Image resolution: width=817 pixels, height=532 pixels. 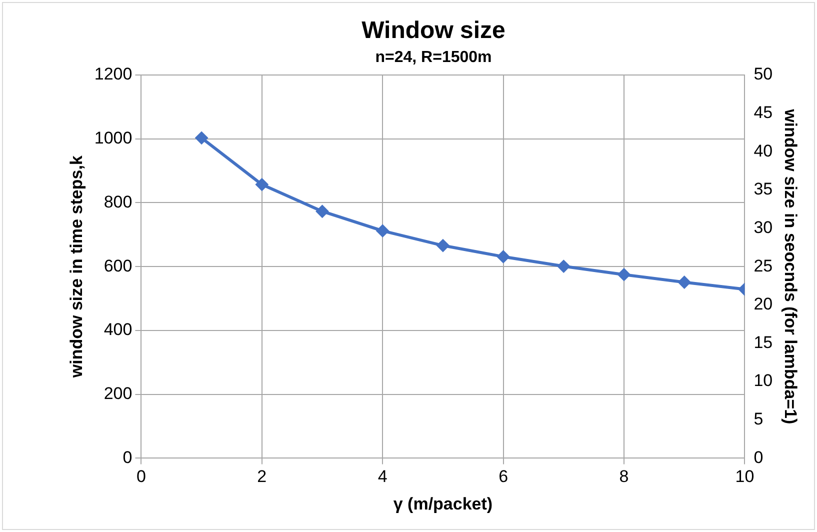 I want to click on y2-tick-label: 15, so click(x=763, y=342).